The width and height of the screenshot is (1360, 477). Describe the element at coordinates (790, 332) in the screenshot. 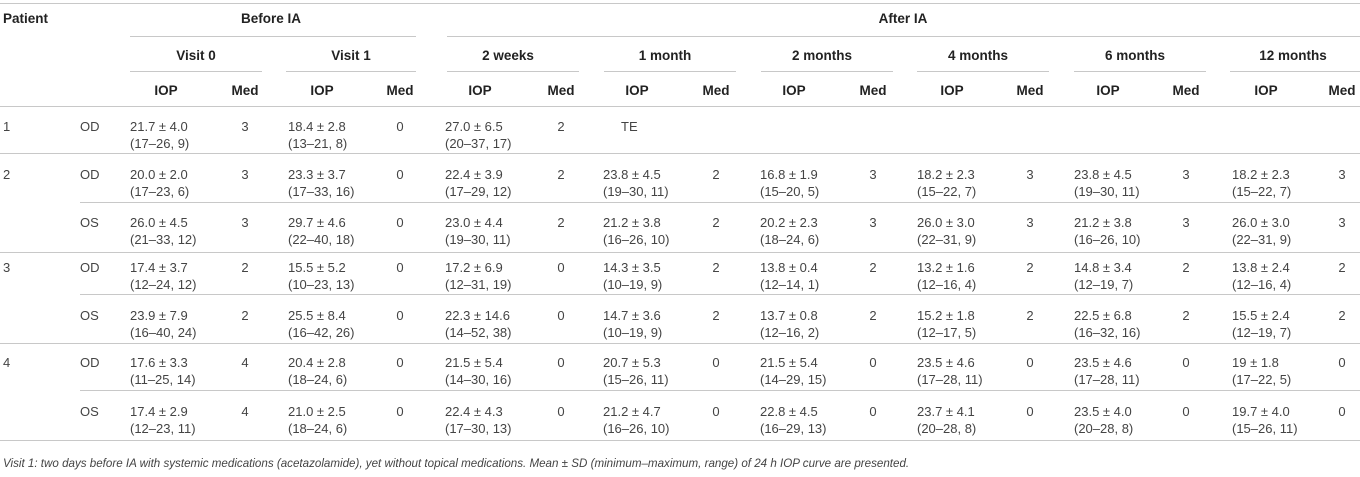

I see `iop-range: (12–16, 2)` at that location.